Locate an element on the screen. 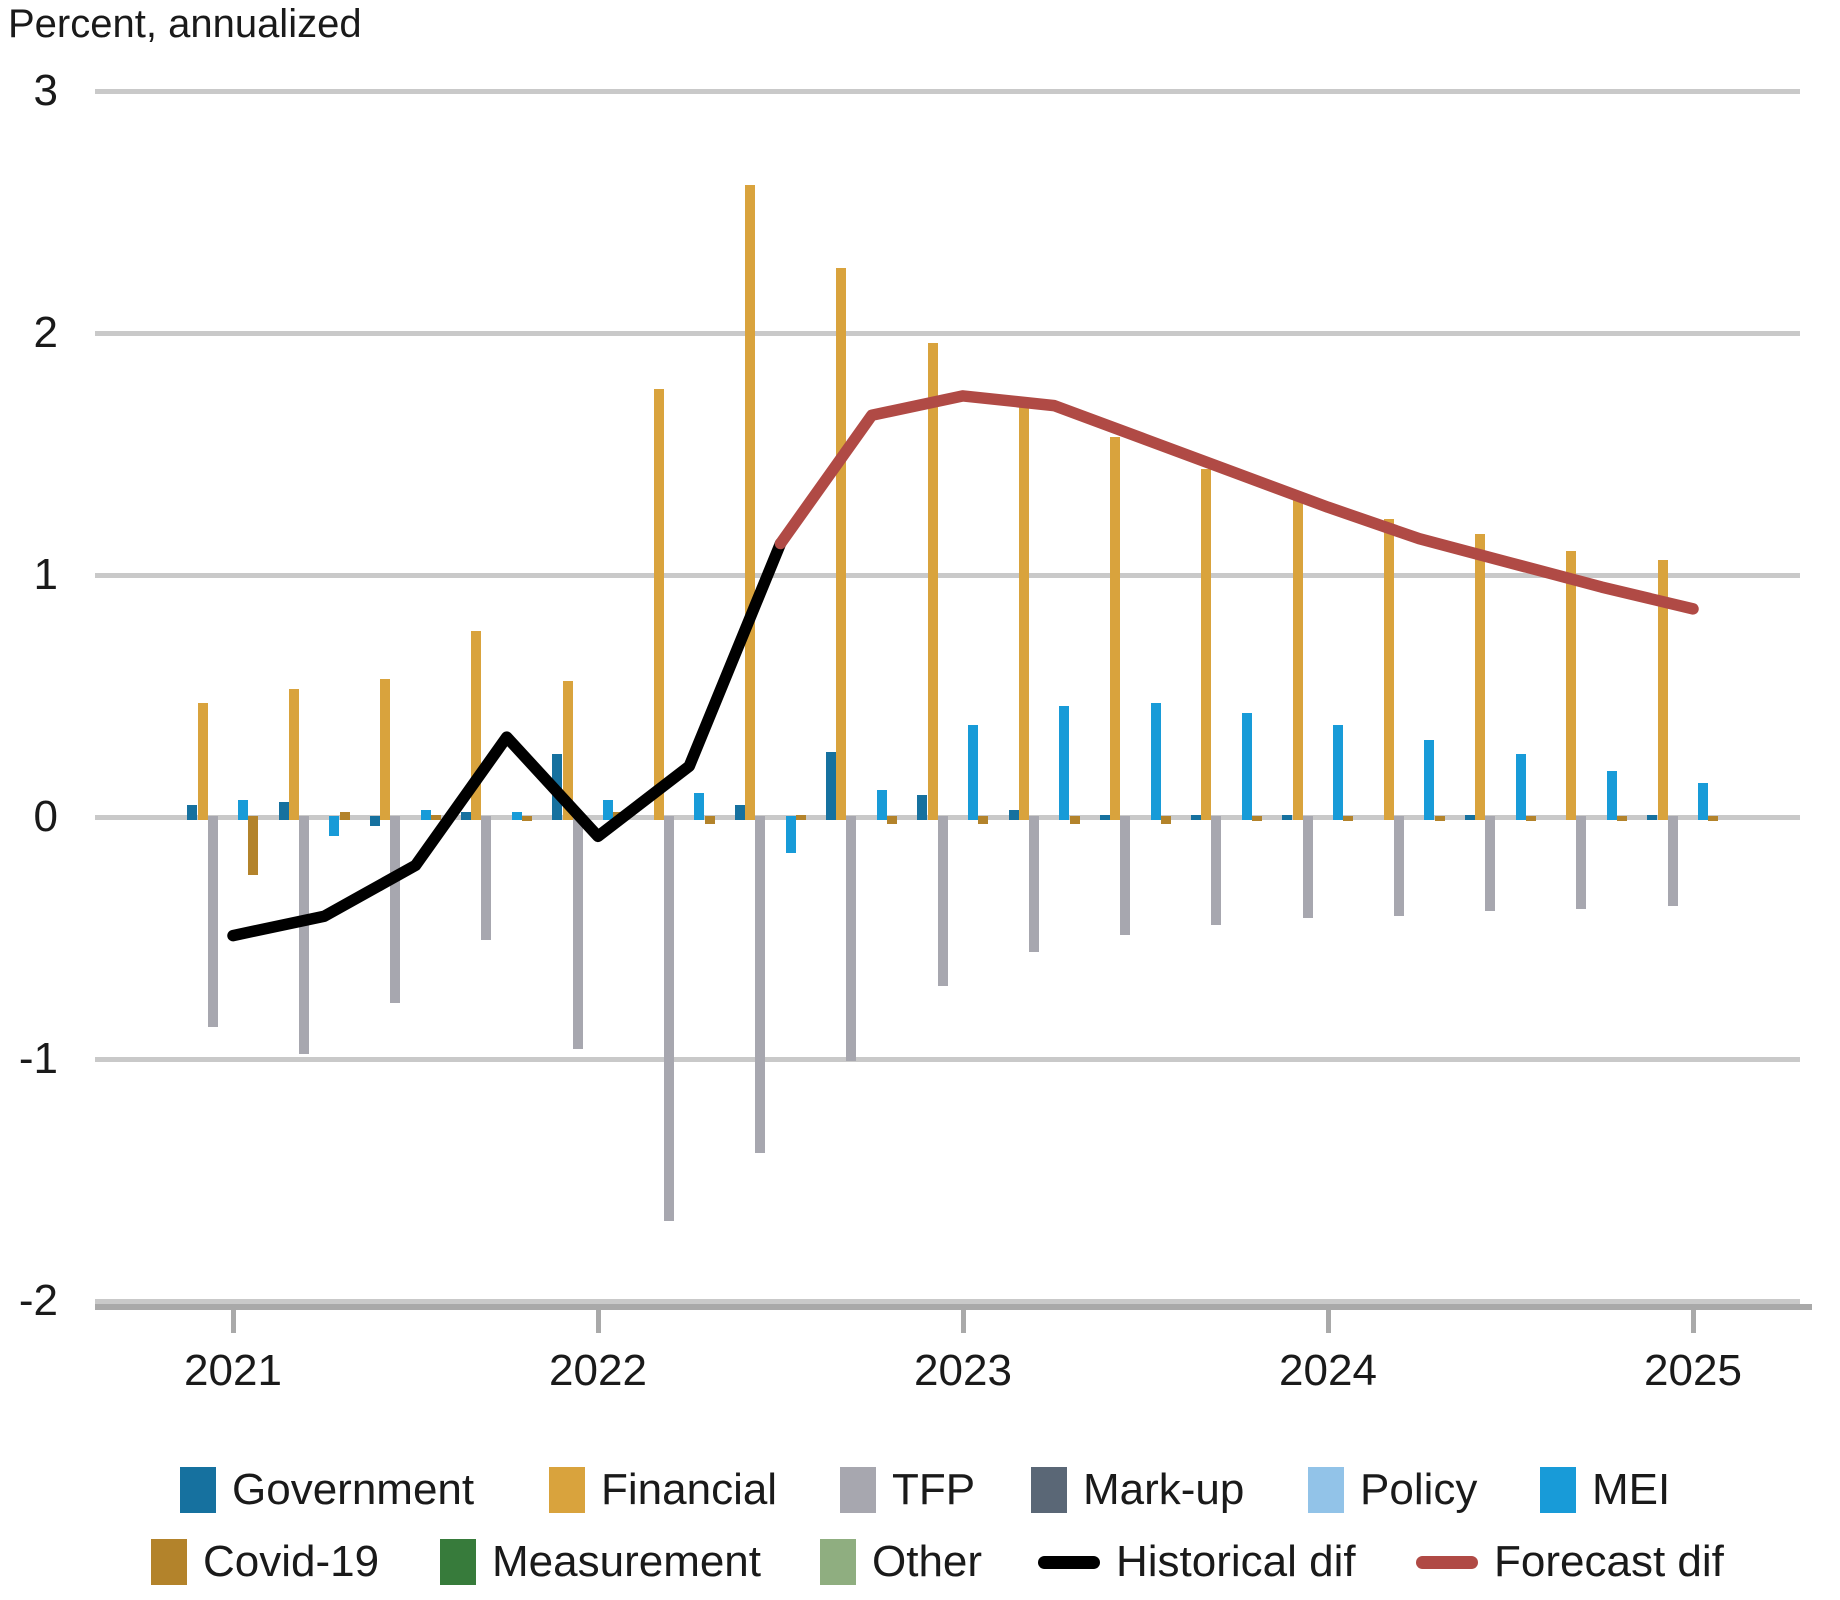 The height and width of the screenshot is (1600, 1840). legend-line-historical-icon is located at coordinates (1069, 1562).